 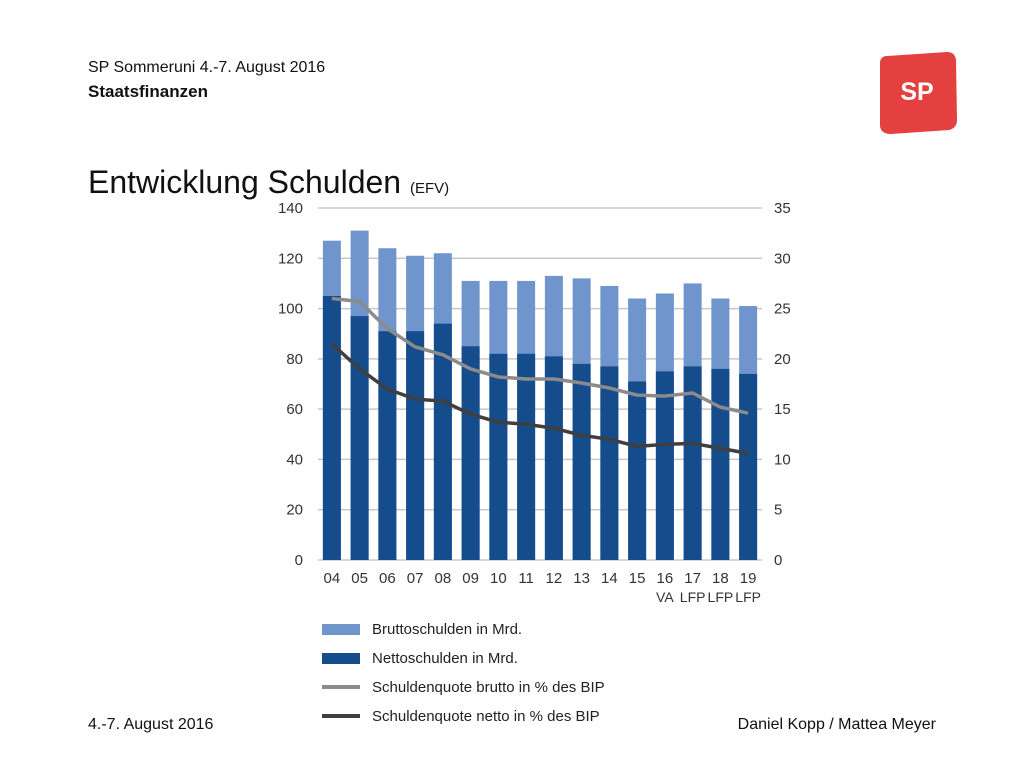 What do you see at coordinates (387, 578) in the screenshot?
I see `x-tick-label: 06` at bounding box center [387, 578].